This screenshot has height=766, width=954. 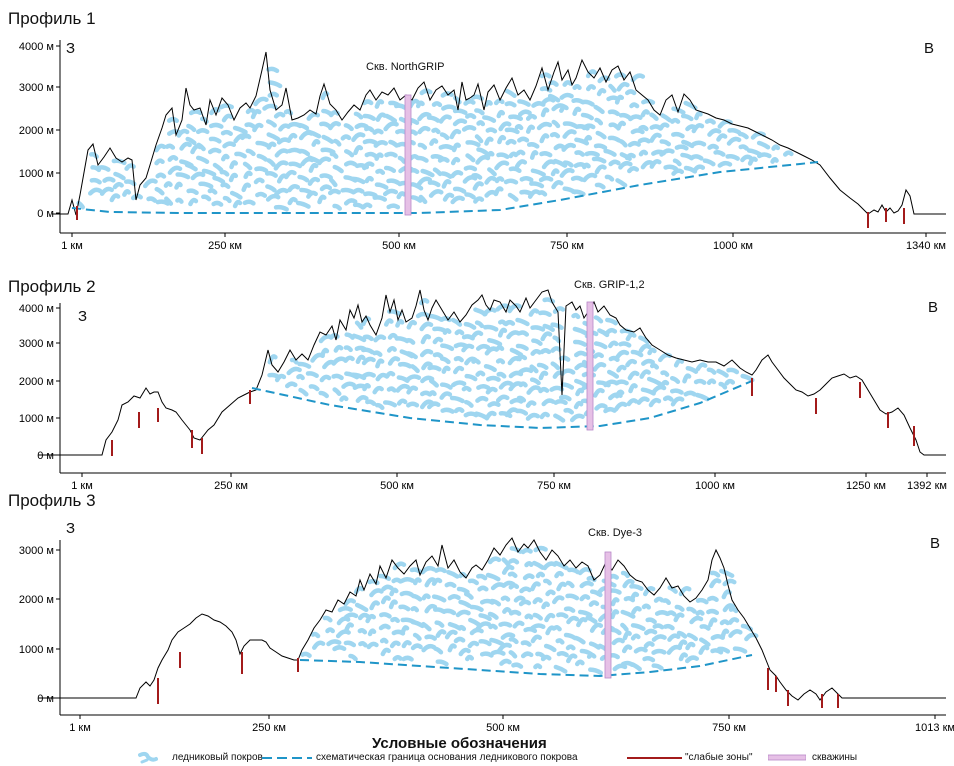 What do you see at coordinates (435, 139) in the screenshot?
I see `ice-sheet-fill` at bounding box center [435, 139].